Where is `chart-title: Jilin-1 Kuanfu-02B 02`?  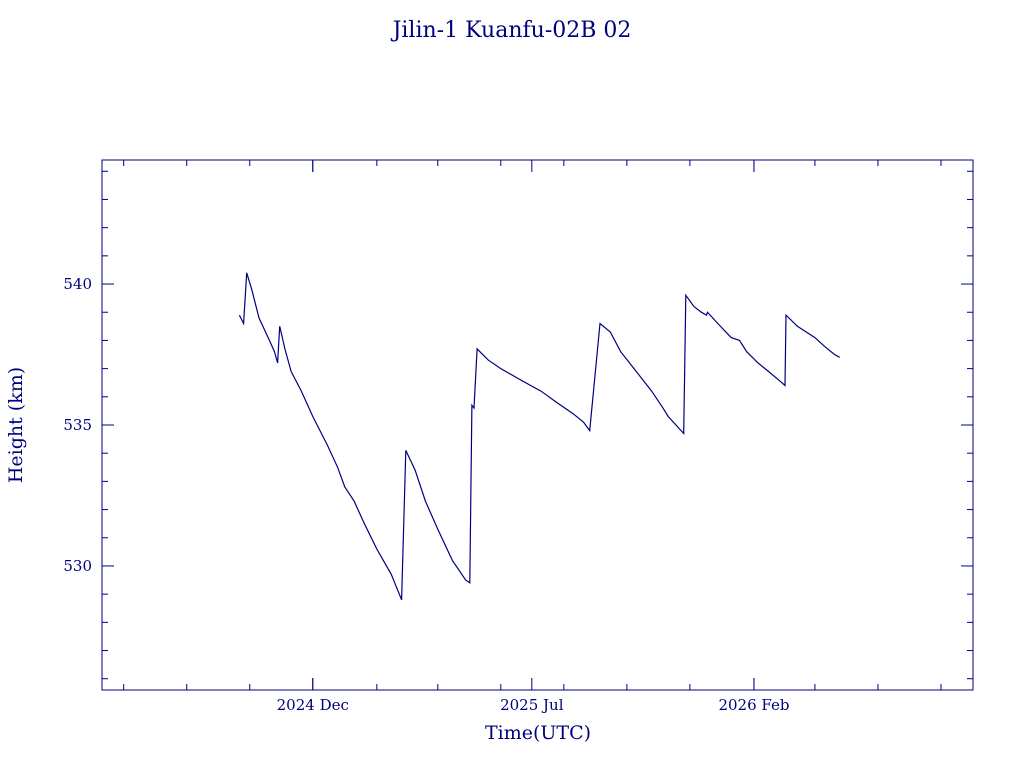
chart-title: Jilin-1 Kuanfu-02B 02 is located at coordinates (511, 30).